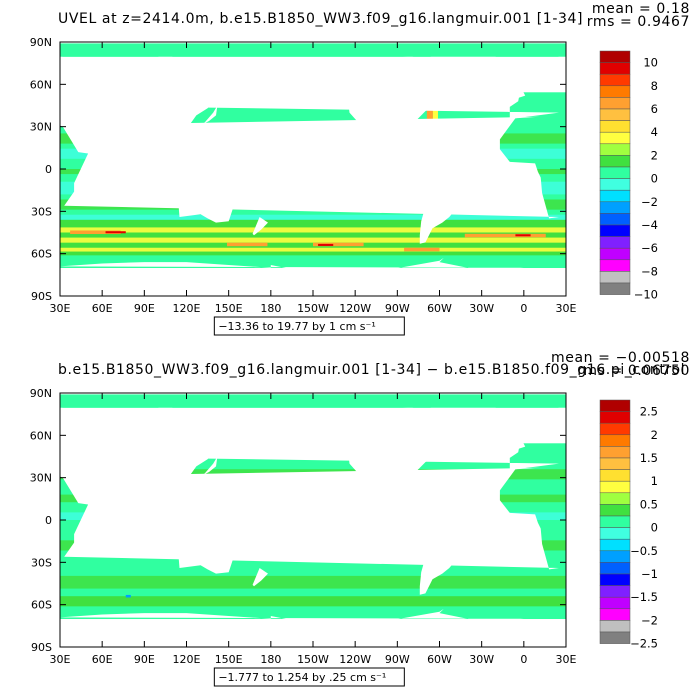  What do you see at coordinates (654, 132) in the screenshot?
I see `colorbar-level: 4` at bounding box center [654, 132].